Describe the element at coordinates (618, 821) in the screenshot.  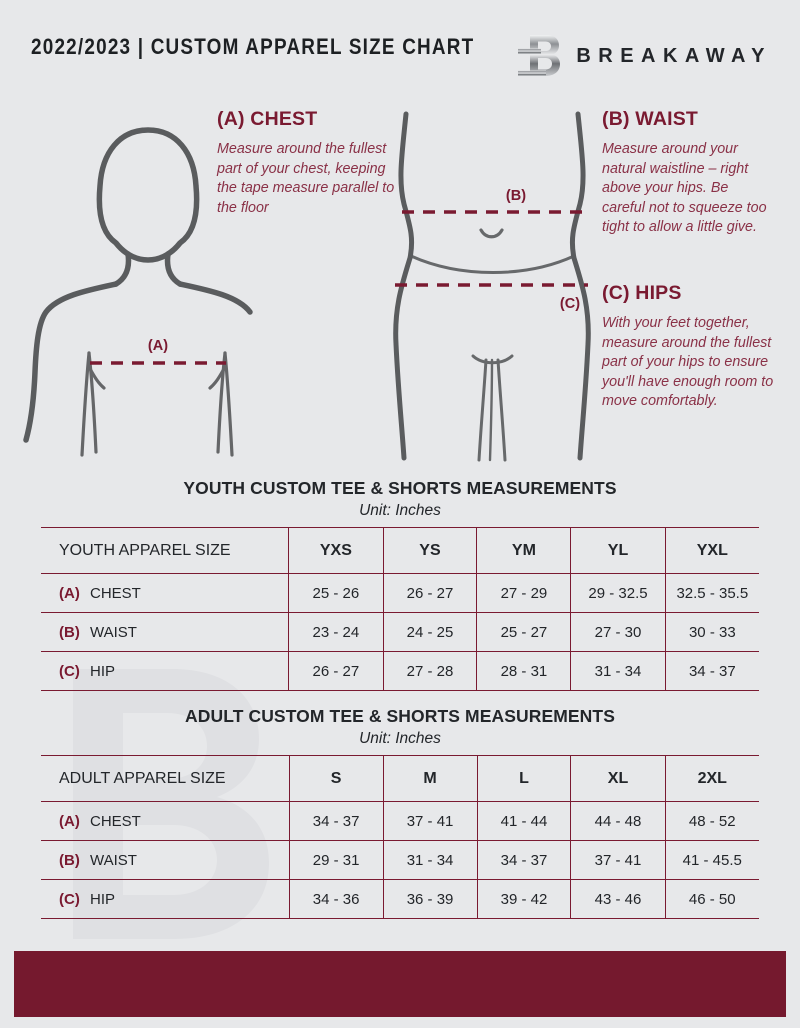
I see `adult-cell-0-3: 44 - 48` at that location.